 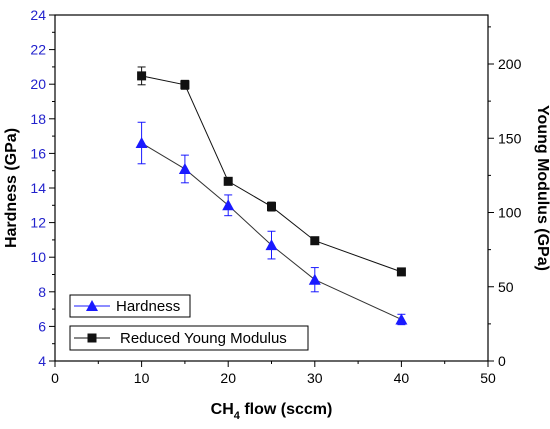 I want to click on legend-marker-hardness, so click(x=92, y=305).